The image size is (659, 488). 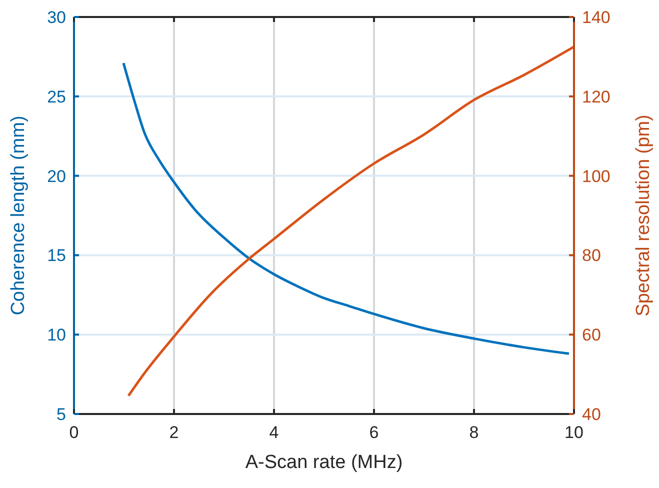 What do you see at coordinates (374, 432) in the screenshot?
I see `x-tick-label: 6` at bounding box center [374, 432].